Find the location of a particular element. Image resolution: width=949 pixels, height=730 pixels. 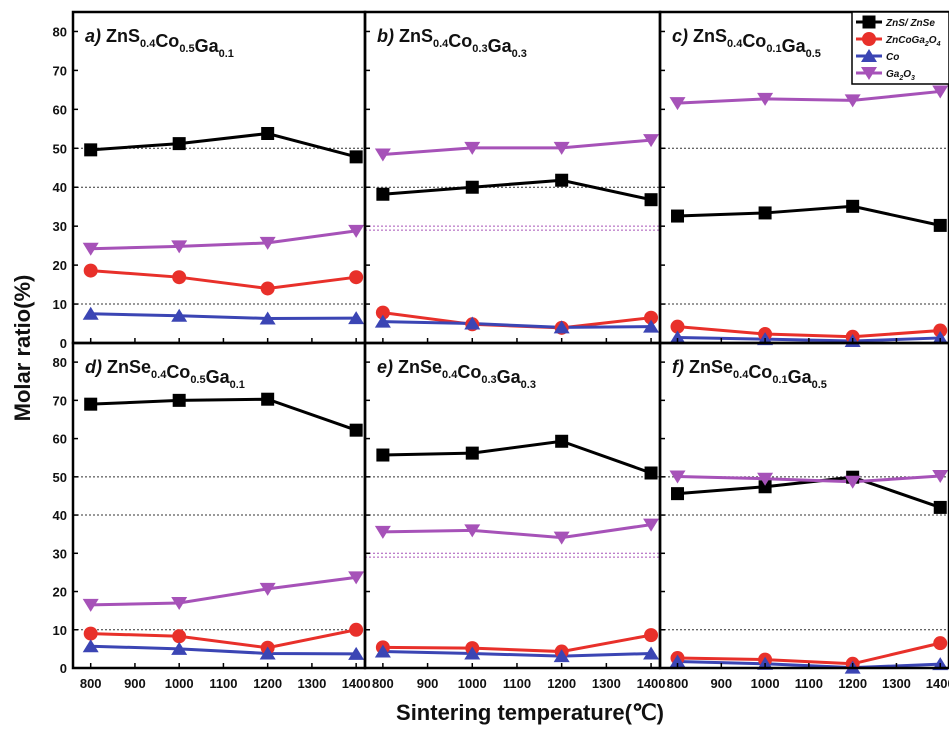

legend-entry: Ga2O3 is located at coordinates (885, 74).